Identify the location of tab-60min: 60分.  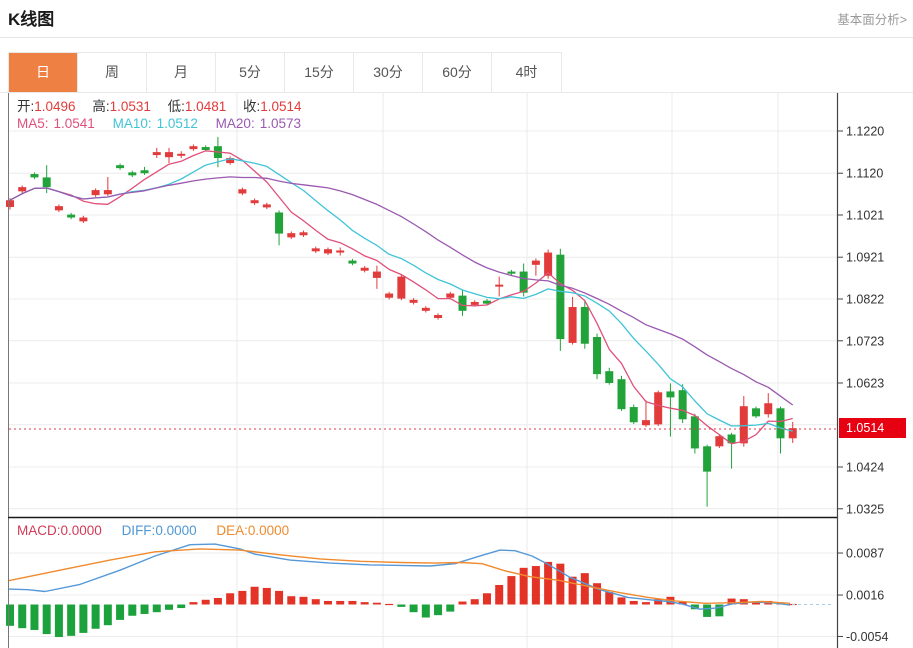
(457, 72).